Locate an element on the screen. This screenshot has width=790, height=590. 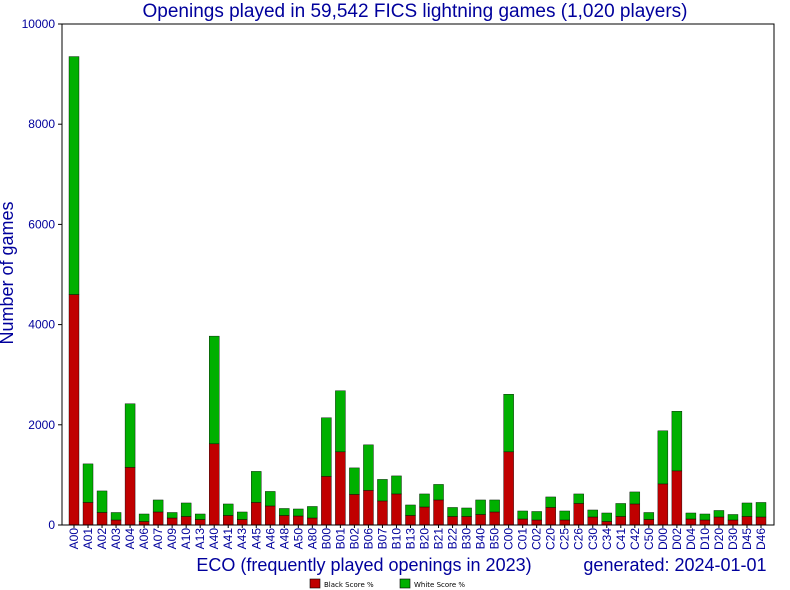
x-tick-label: A45 is located at coordinates (256, 539).